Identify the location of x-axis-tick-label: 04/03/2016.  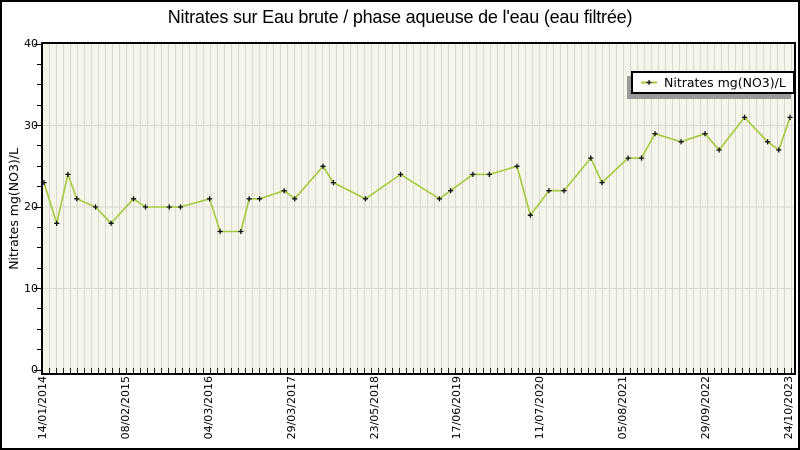
(208, 408).